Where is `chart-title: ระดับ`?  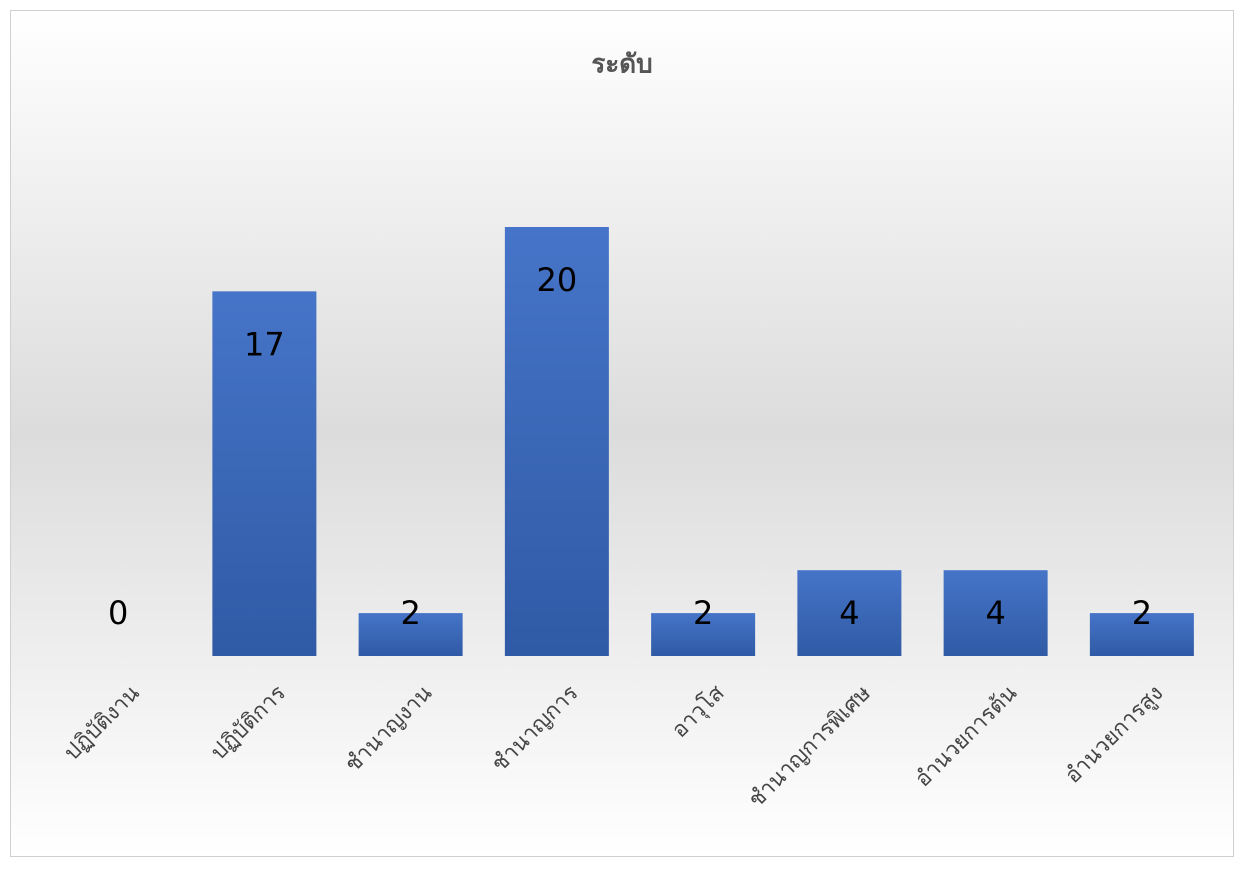 chart-title: ระดับ is located at coordinates (621, 65).